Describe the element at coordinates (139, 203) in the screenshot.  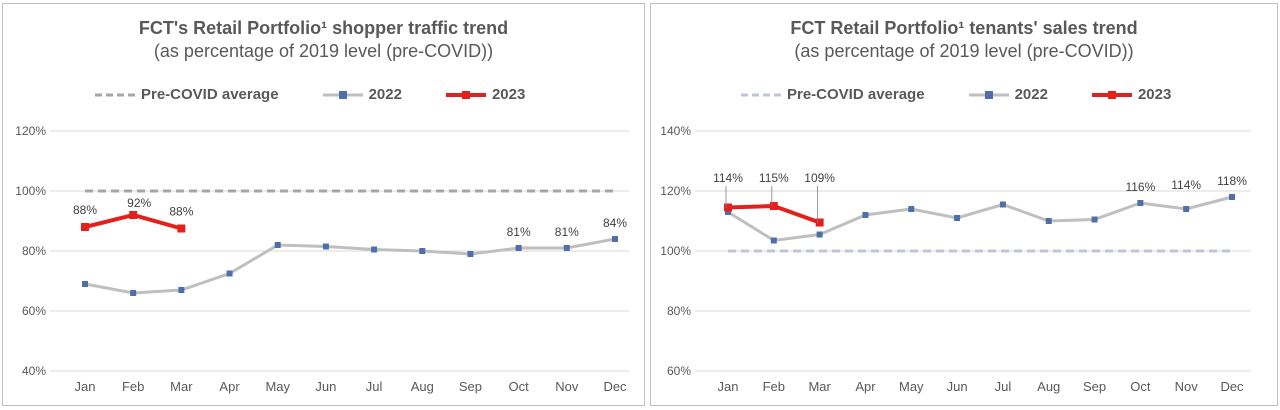
I see `data-label: 92%` at that location.